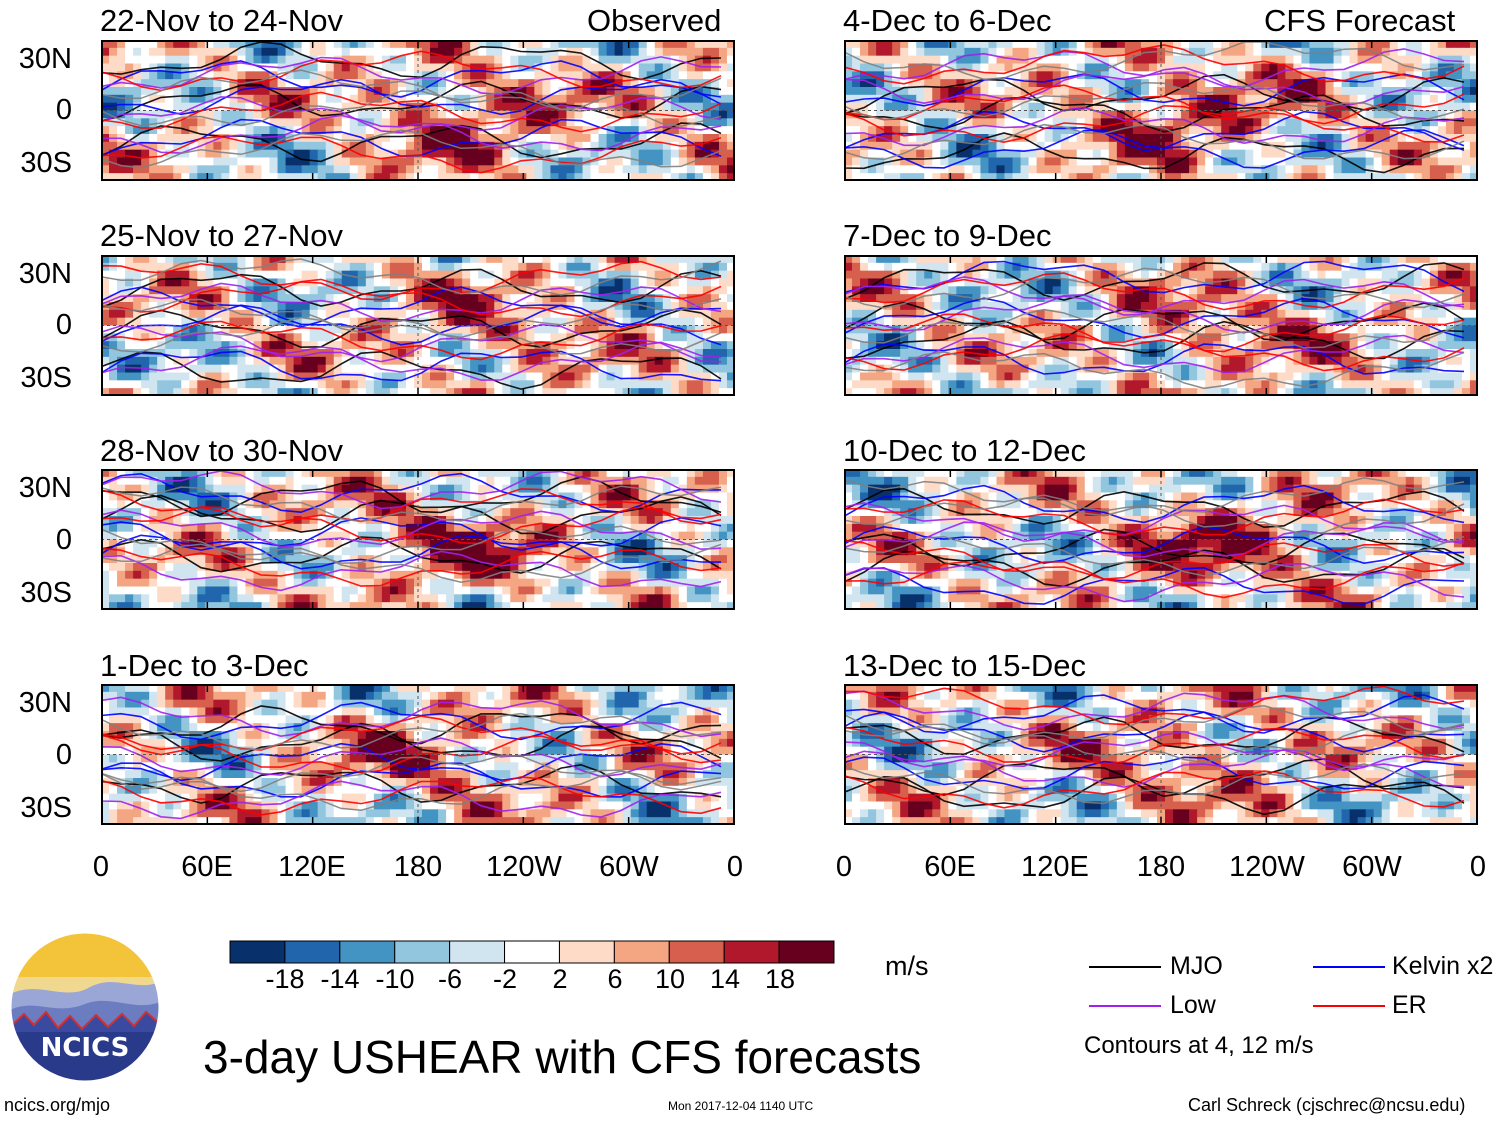  I want to click on colorbar-label: 14, so click(725, 979).